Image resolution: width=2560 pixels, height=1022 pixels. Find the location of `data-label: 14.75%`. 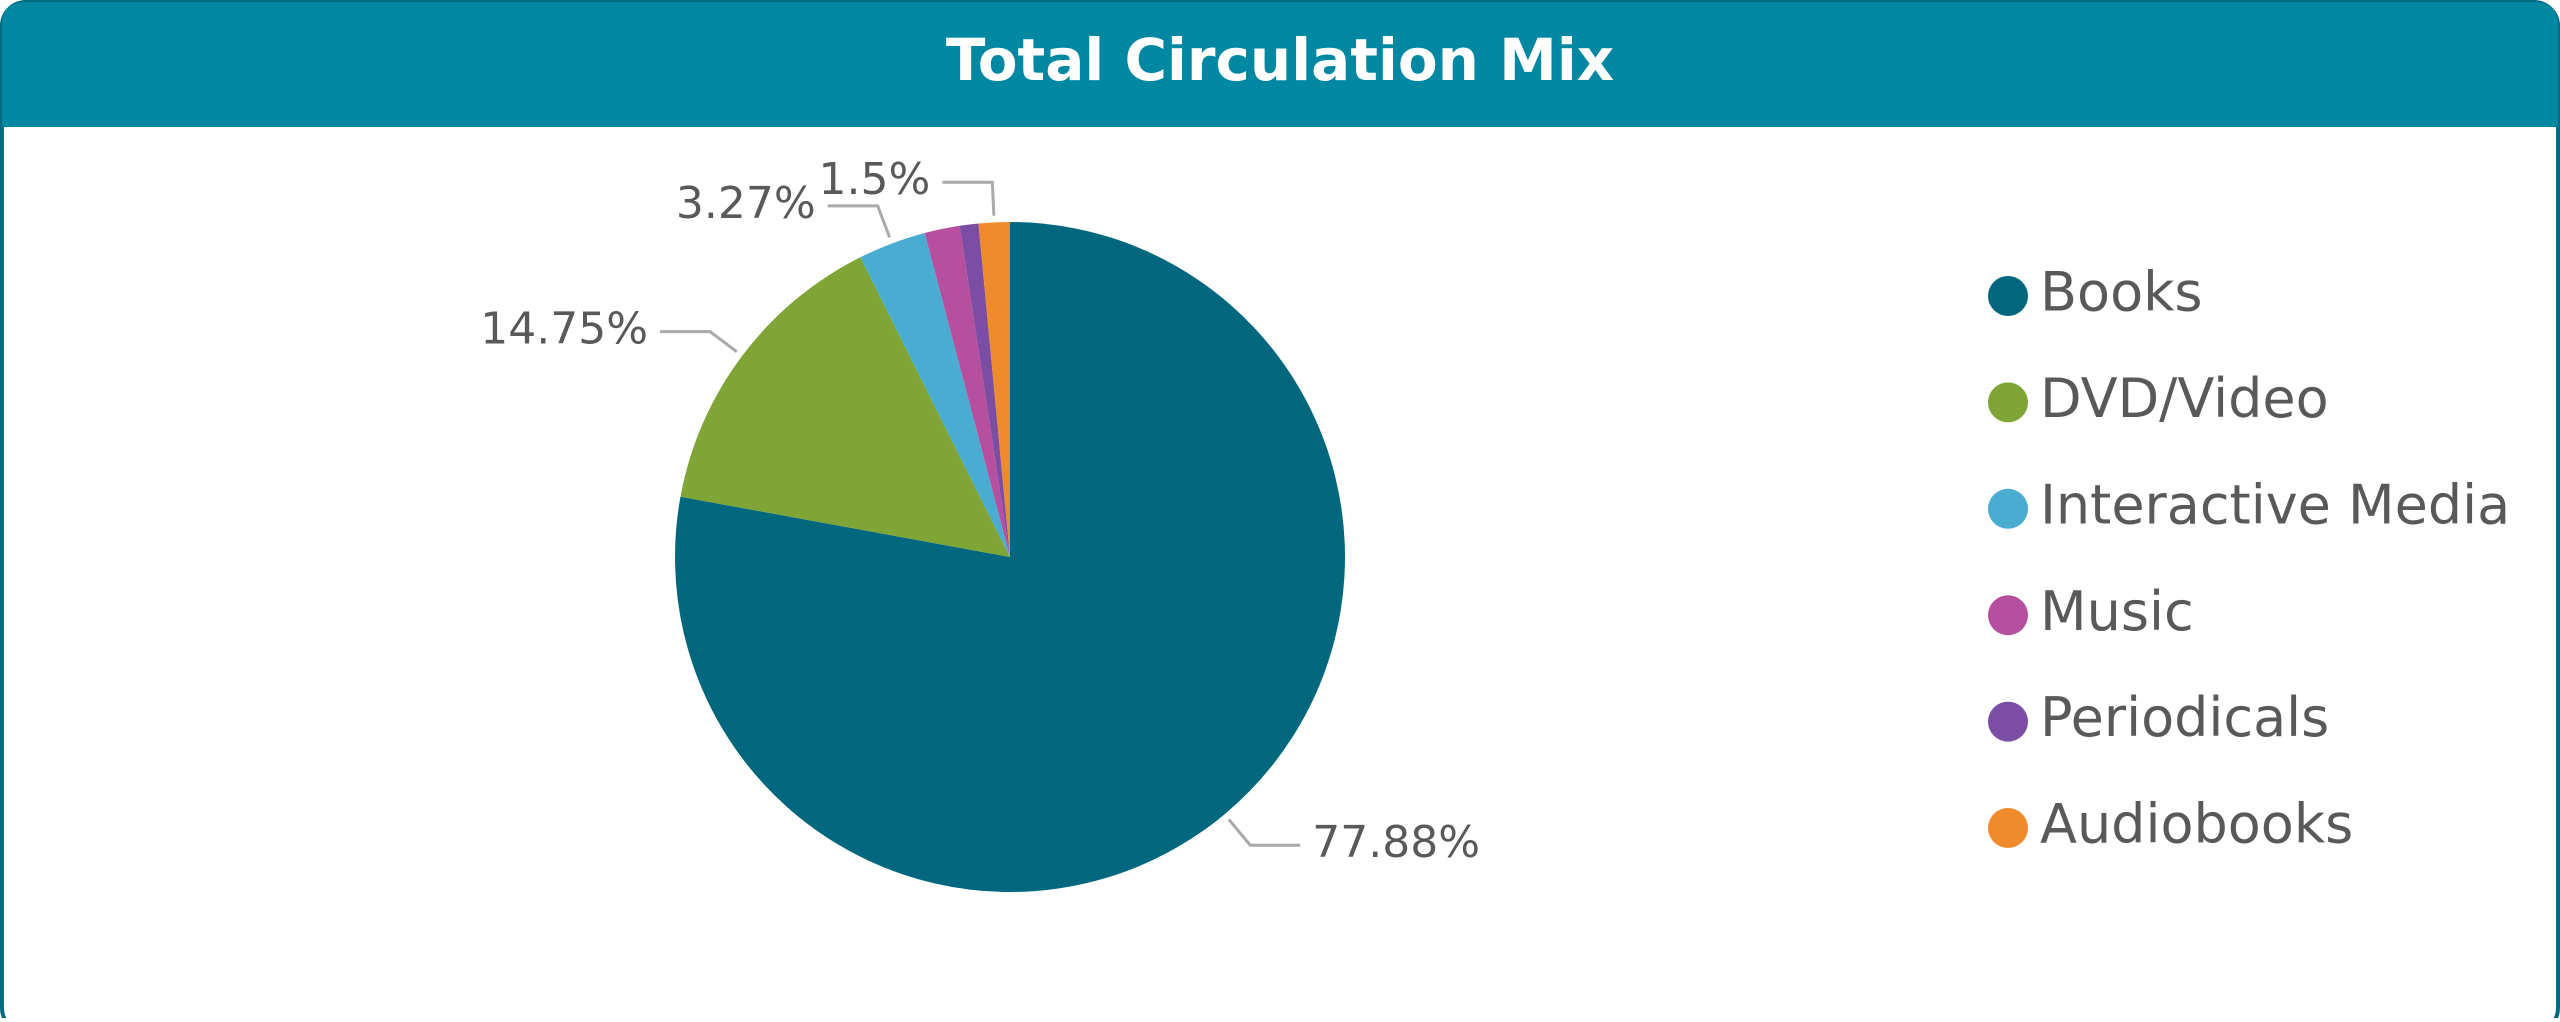

data-label: 14.75% is located at coordinates (564, 329).